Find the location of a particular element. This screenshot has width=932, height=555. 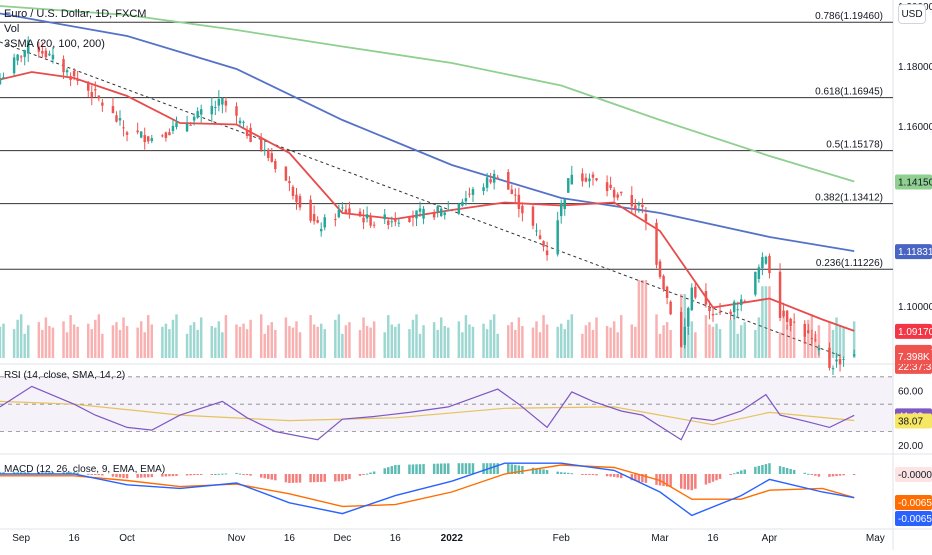

time-tick-label: Feb is located at coordinates (562, 538).